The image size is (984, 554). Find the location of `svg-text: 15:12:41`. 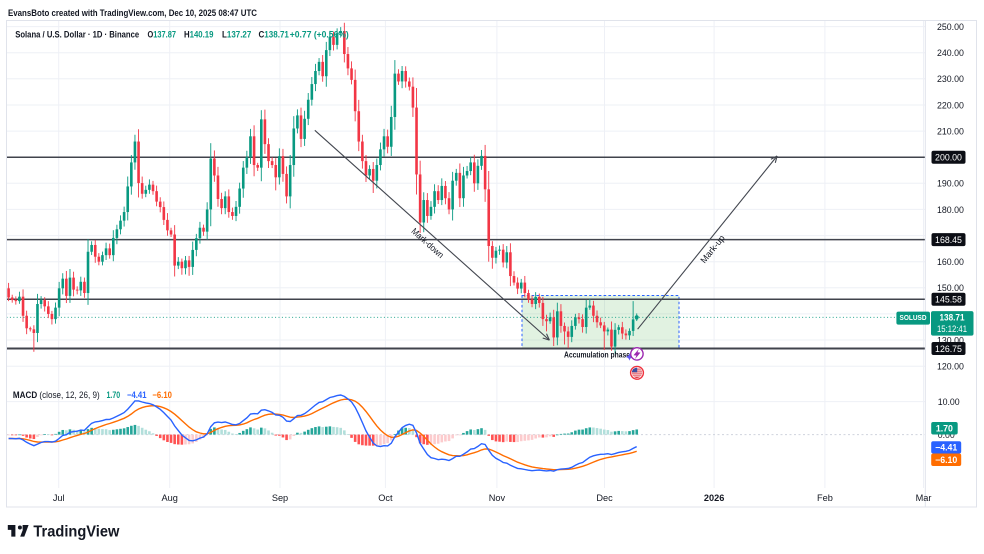

svg-text: 15:12:41 is located at coordinates (952, 329).